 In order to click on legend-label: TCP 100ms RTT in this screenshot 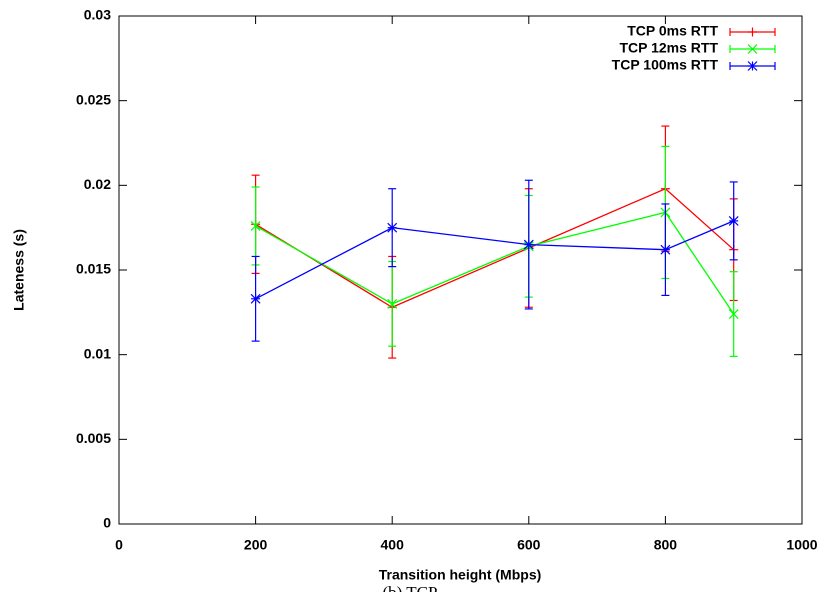, I will do `click(665, 65)`.